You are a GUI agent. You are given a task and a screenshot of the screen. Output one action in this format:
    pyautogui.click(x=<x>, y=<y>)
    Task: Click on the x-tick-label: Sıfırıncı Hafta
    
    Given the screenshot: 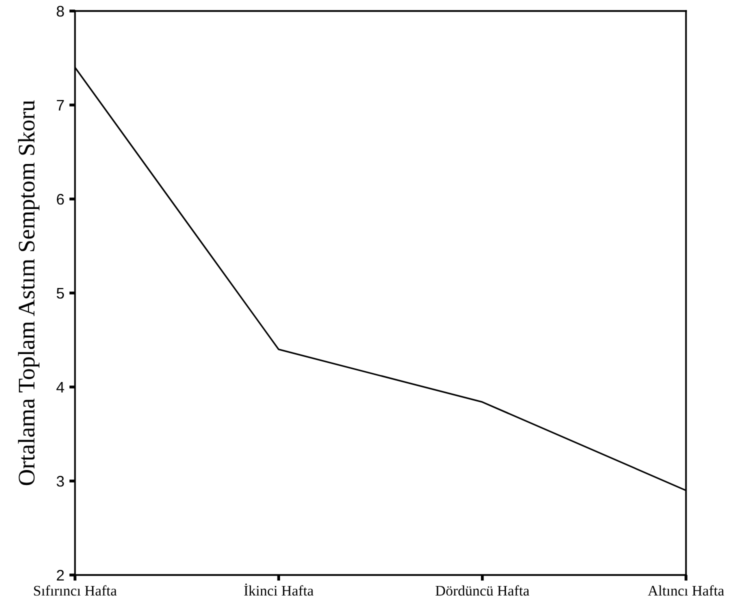 What is the action you would take?
    pyautogui.click(x=75, y=590)
    